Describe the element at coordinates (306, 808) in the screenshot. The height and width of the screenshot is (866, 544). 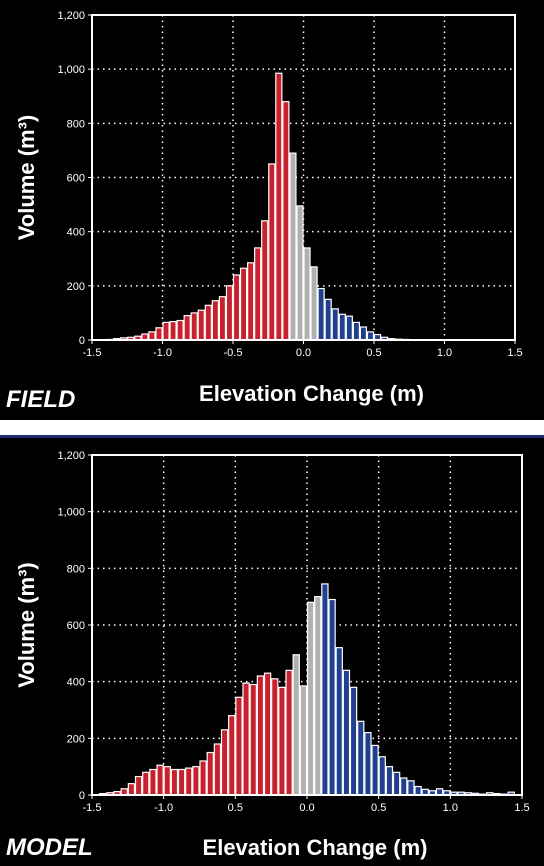
I see `x-tick-label: 0.0` at that location.